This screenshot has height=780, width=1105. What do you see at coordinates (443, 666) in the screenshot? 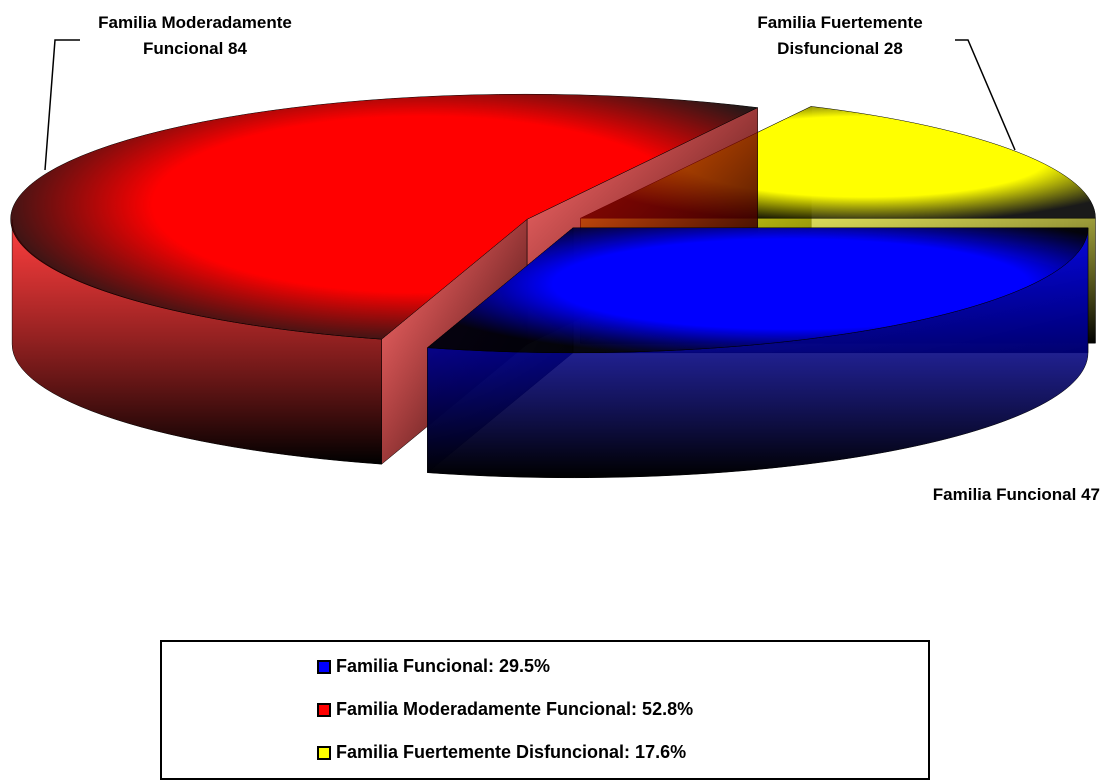
I see `legend-label: Familia Funcional: 29.5%` at bounding box center [443, 666].